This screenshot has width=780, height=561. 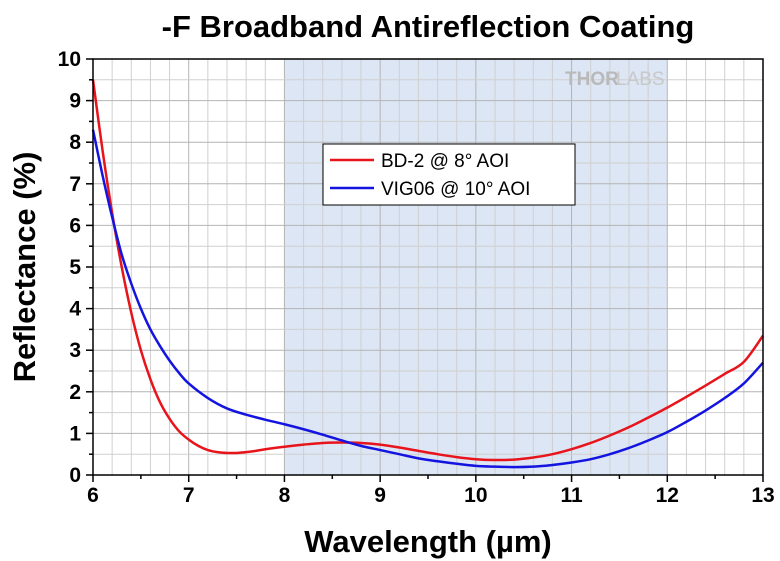 What do you see at coordinates (431, 495) in the screenshot?
I see `x-tick-labels: 6 7 8 9 10 11 12 13` at bounding box center [431, 495].